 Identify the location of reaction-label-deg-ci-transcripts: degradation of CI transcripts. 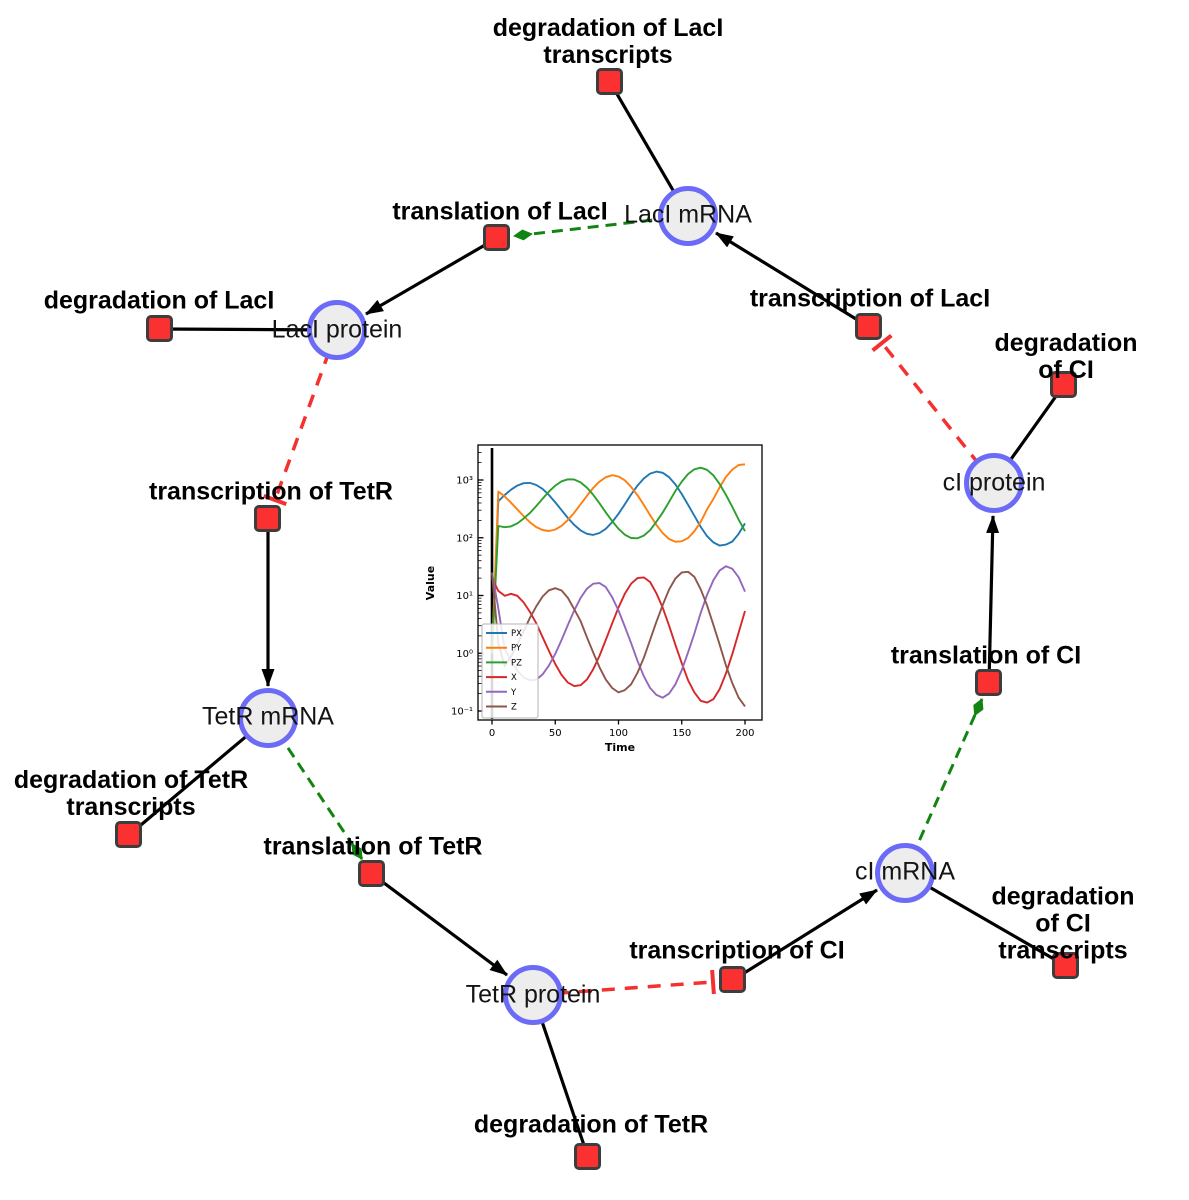
(1063, 923).